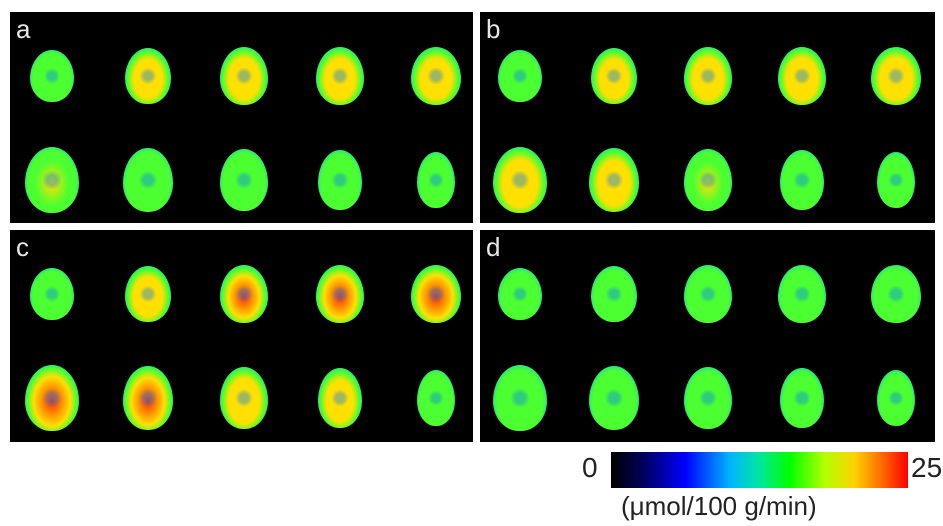  What do you see at coordinates (493, 29) in the screenshot?
I see `panel-label-b: b` at bounding box center [493, 29].